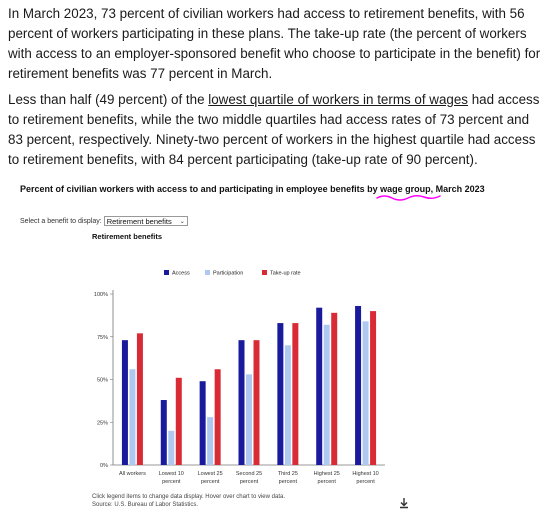  What do you see at coordinates (102, 381) in the screenshot?
I see `y-tick-label: 50%` at bounding box center [102, 381].